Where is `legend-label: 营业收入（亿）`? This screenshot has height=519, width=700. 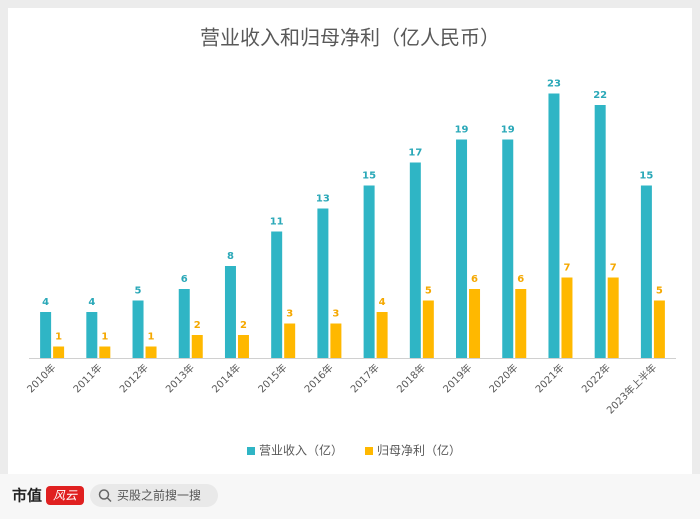
legend-label: 营业收入（亿） is located at coordinates (301, 450).